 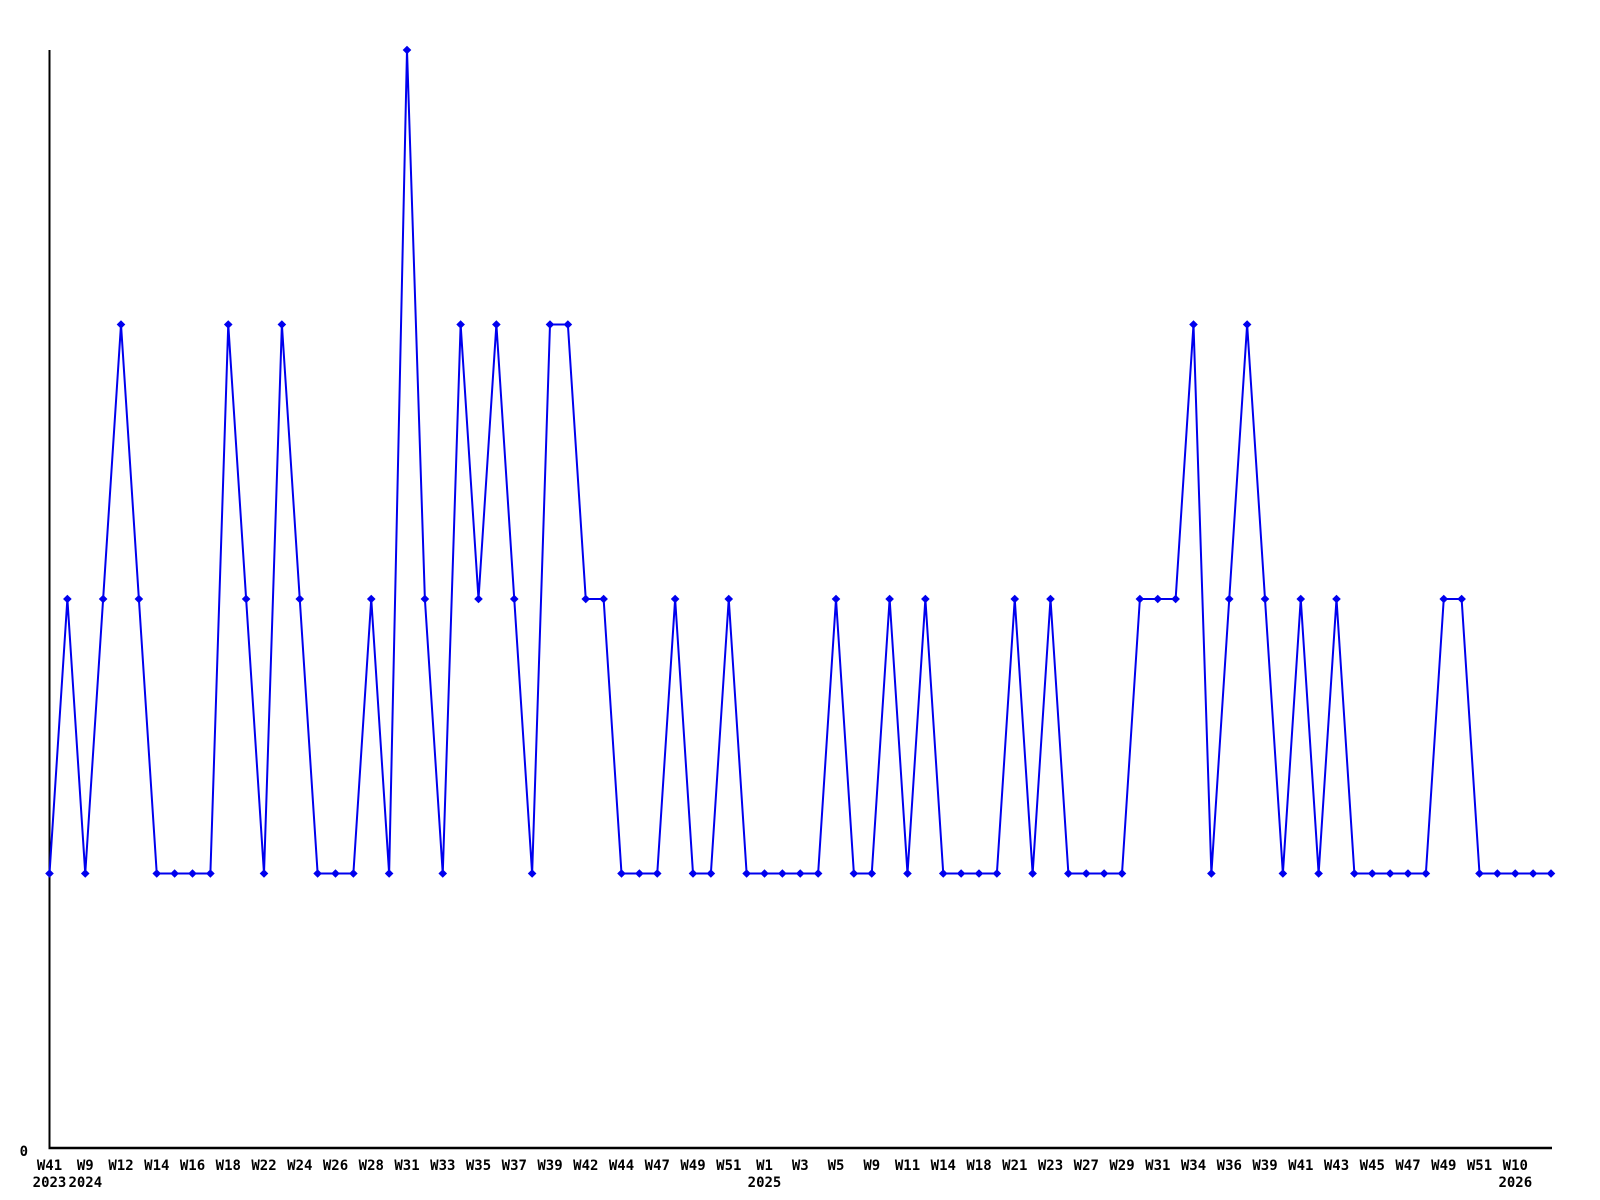 What do you see at coordinates (299, 1166) in the screenshot?
I see `x-tick-label: W24` at bounding box center [299, 1166].